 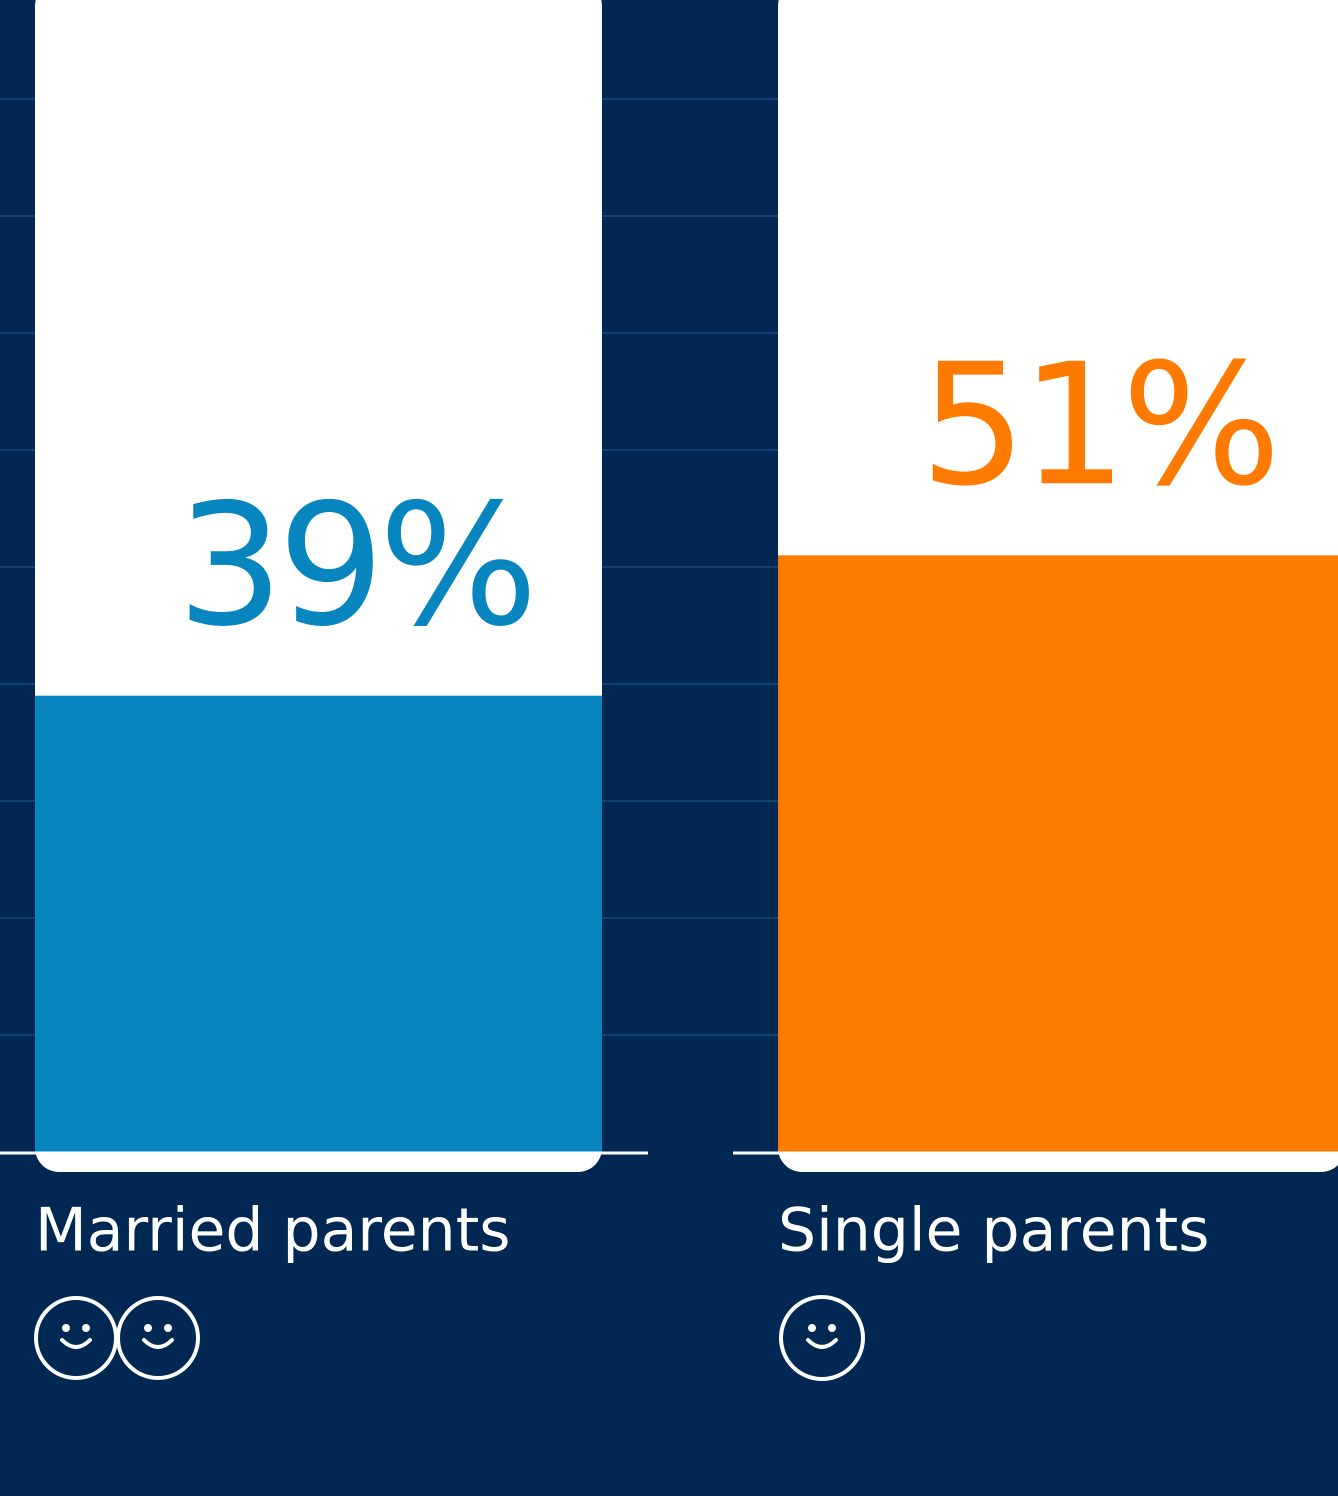 I want to click on icons, so click(x=449, y=1338).